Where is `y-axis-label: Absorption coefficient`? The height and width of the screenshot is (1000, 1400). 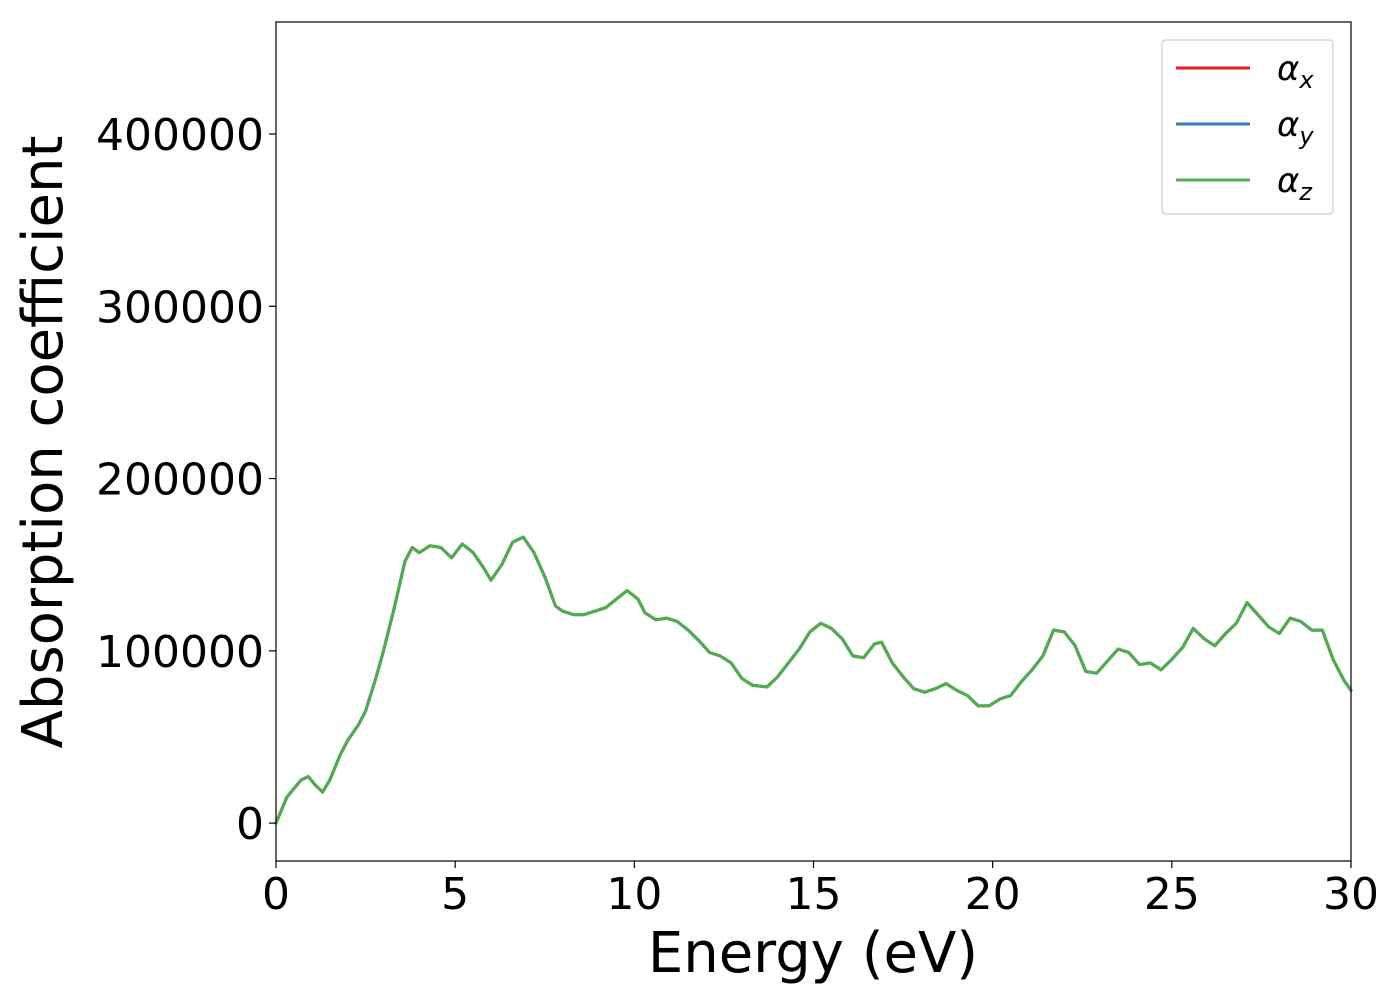 y-axis-label: Absorption coefficient is located at coordinates (43, 442).